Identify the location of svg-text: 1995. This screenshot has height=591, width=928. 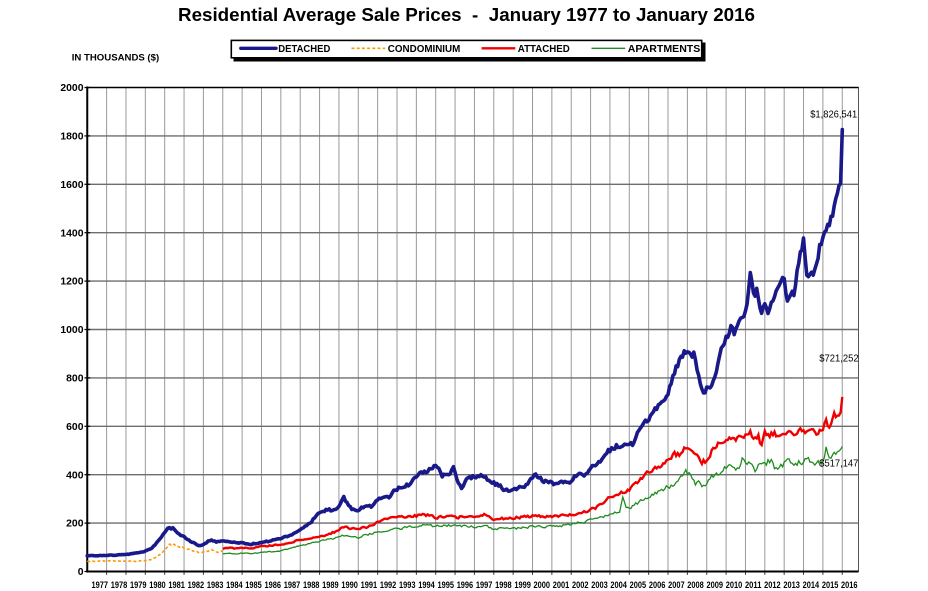
(445, 585).